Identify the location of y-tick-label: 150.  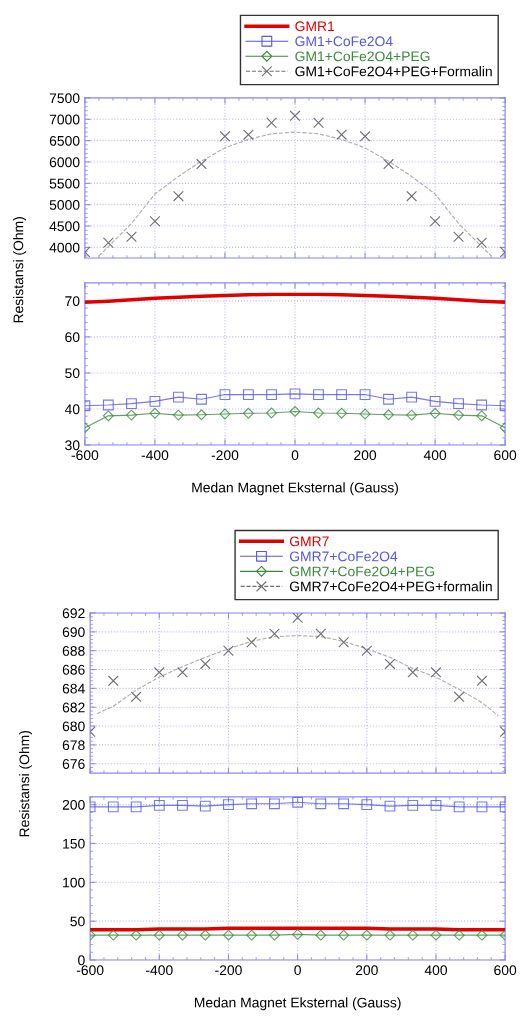
(74, 843).